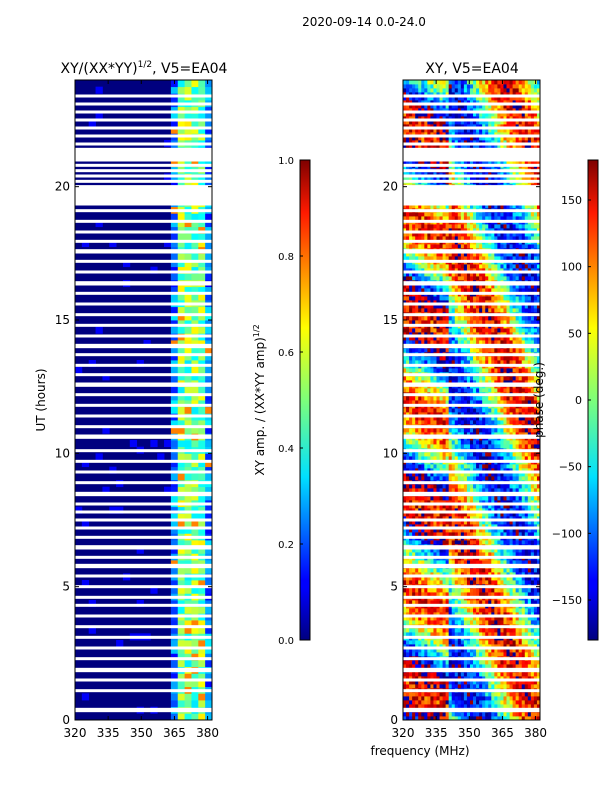 This screenshot has height=800, width=600. What do you see at coordinates (143, 194) in the screenshot?
I see `data-gap-block` at bounding box center [143, 194].